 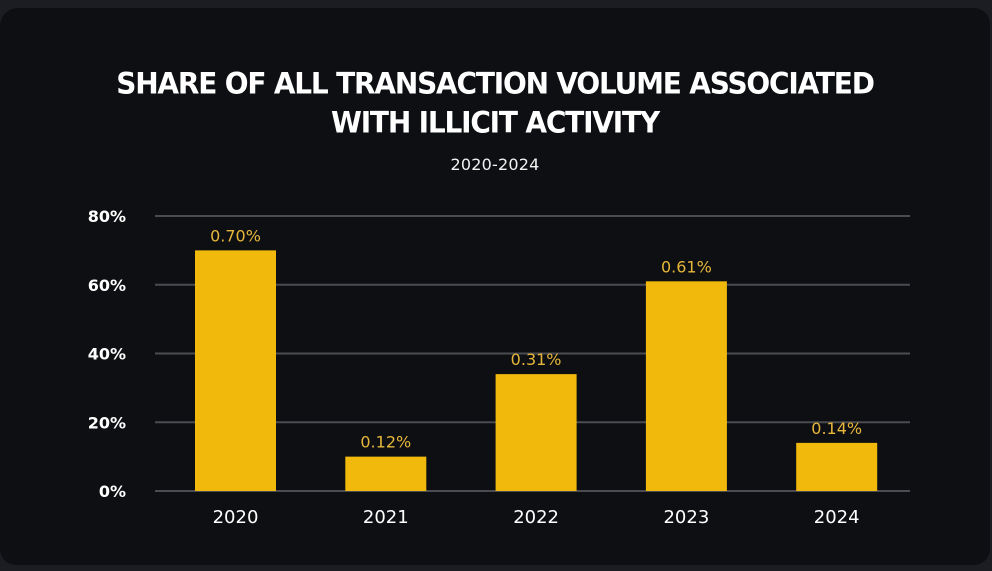 I want to click on x-tick-label: 2024, so click(x=837, y=517).